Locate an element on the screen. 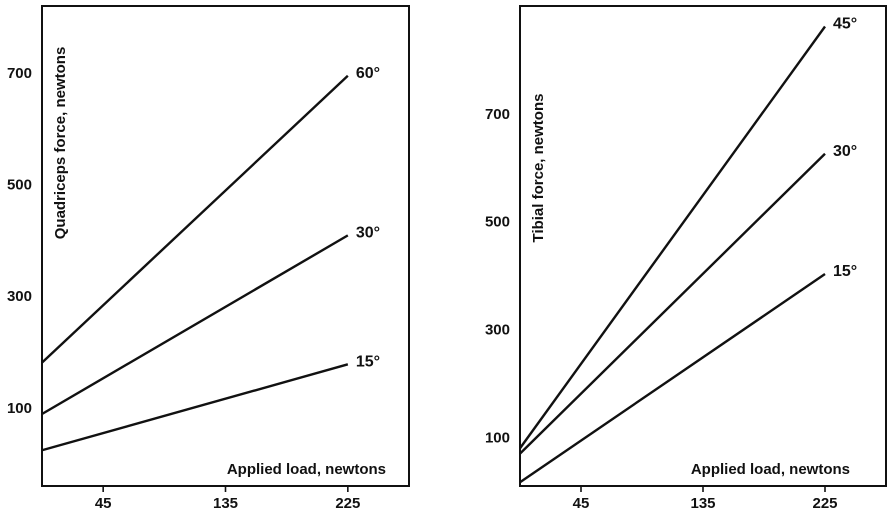  series-label: 45° is located at coordinates (845, 23).